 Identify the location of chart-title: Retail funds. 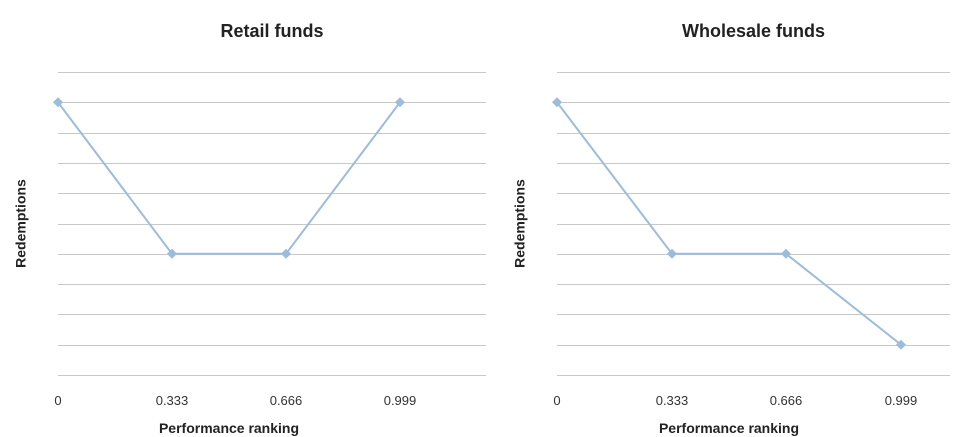
(271, 31).